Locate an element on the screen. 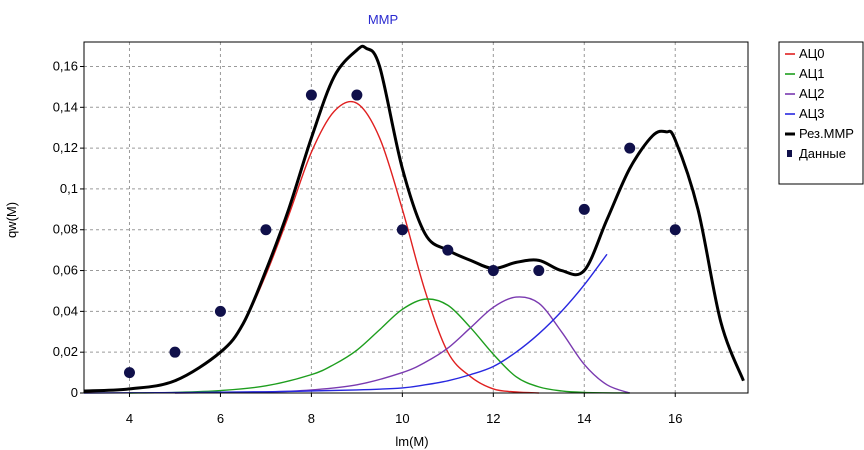 The image size is (864, 450). legend-label: АЦ0 is located at coordinates (812, 53).